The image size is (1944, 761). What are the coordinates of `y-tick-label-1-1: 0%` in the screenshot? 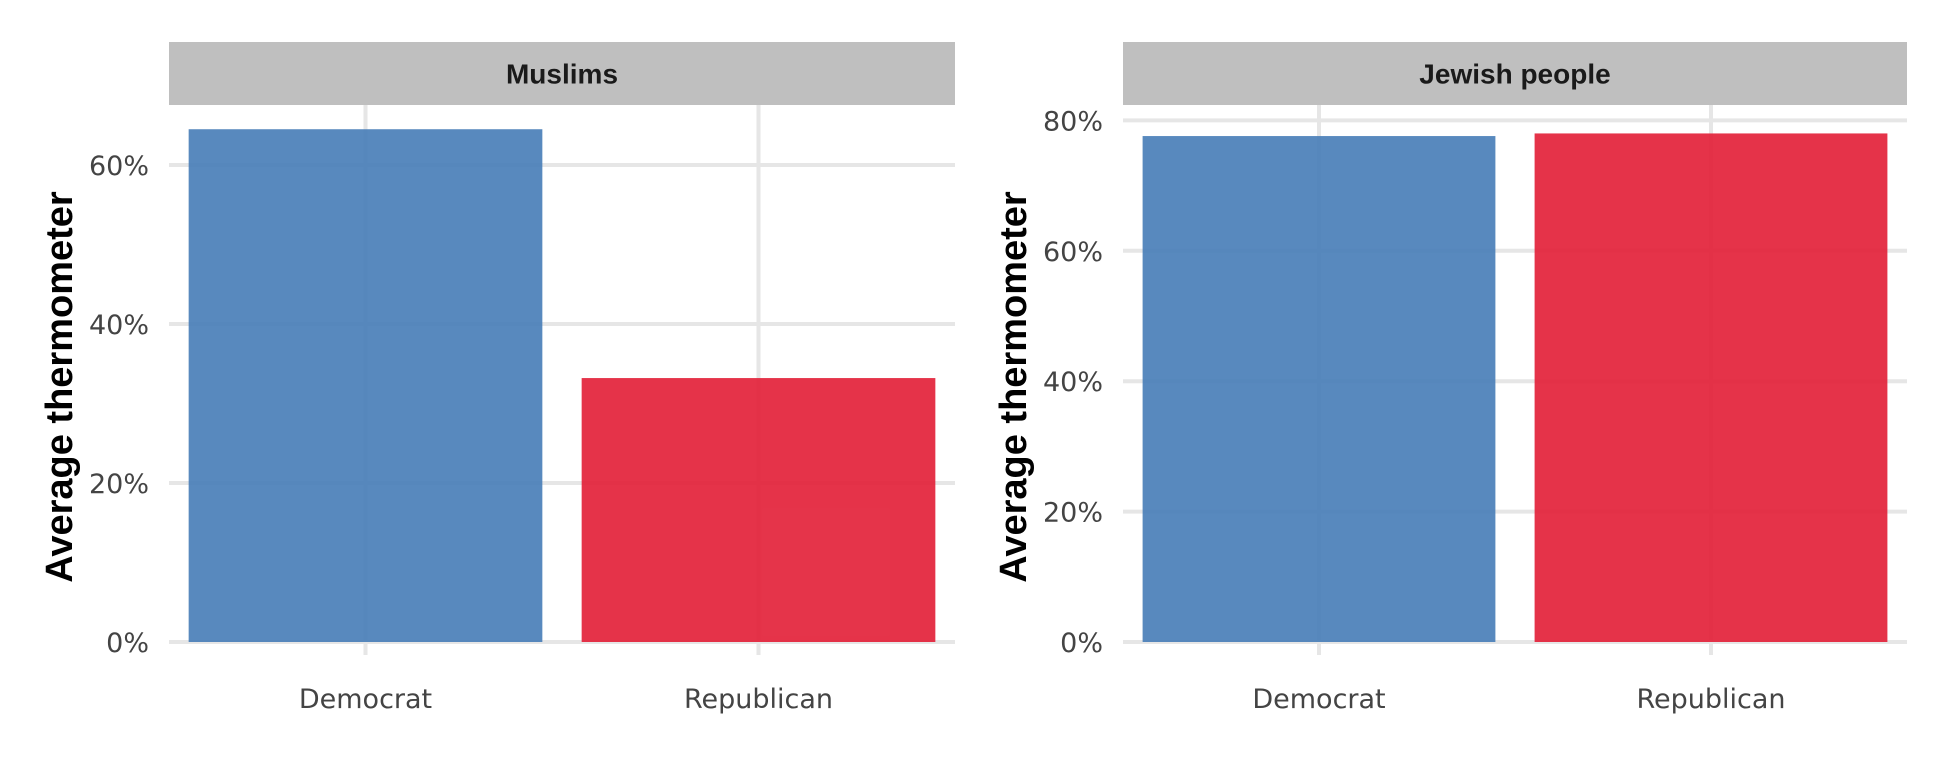 It's located at (127, 643).